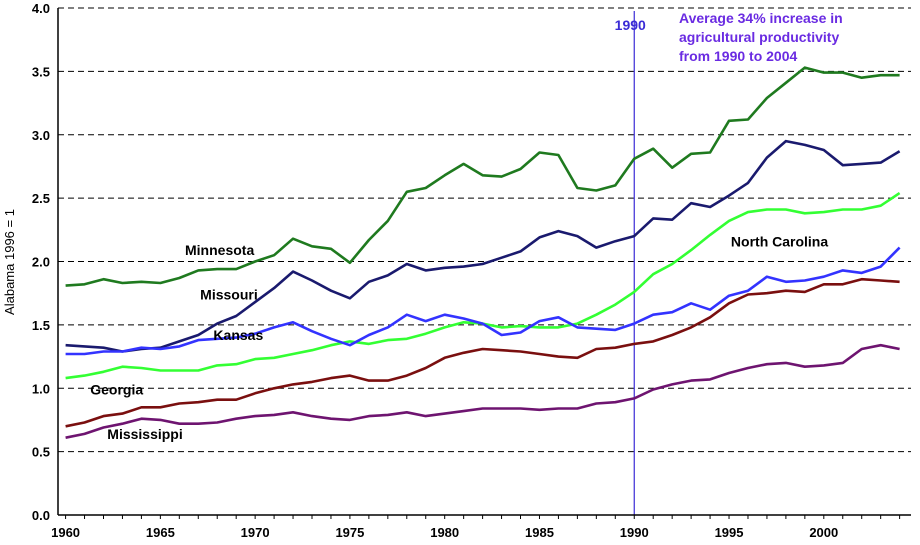 Image resolution: width=920 pixels, height=545 pixels. Describe the element at coordinates (41, 198) in the screenshot. I see `y-tick-label: 2.5` at that location.